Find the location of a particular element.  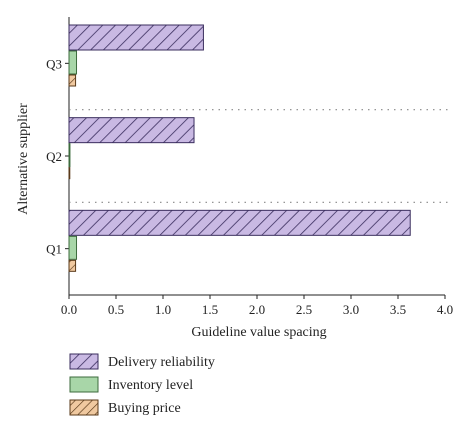

x-ticks: 0.0 0.5 1.0 1.5 2.0 2.5 3.0 3.5 4.0 is located at coordinates (257, 306).